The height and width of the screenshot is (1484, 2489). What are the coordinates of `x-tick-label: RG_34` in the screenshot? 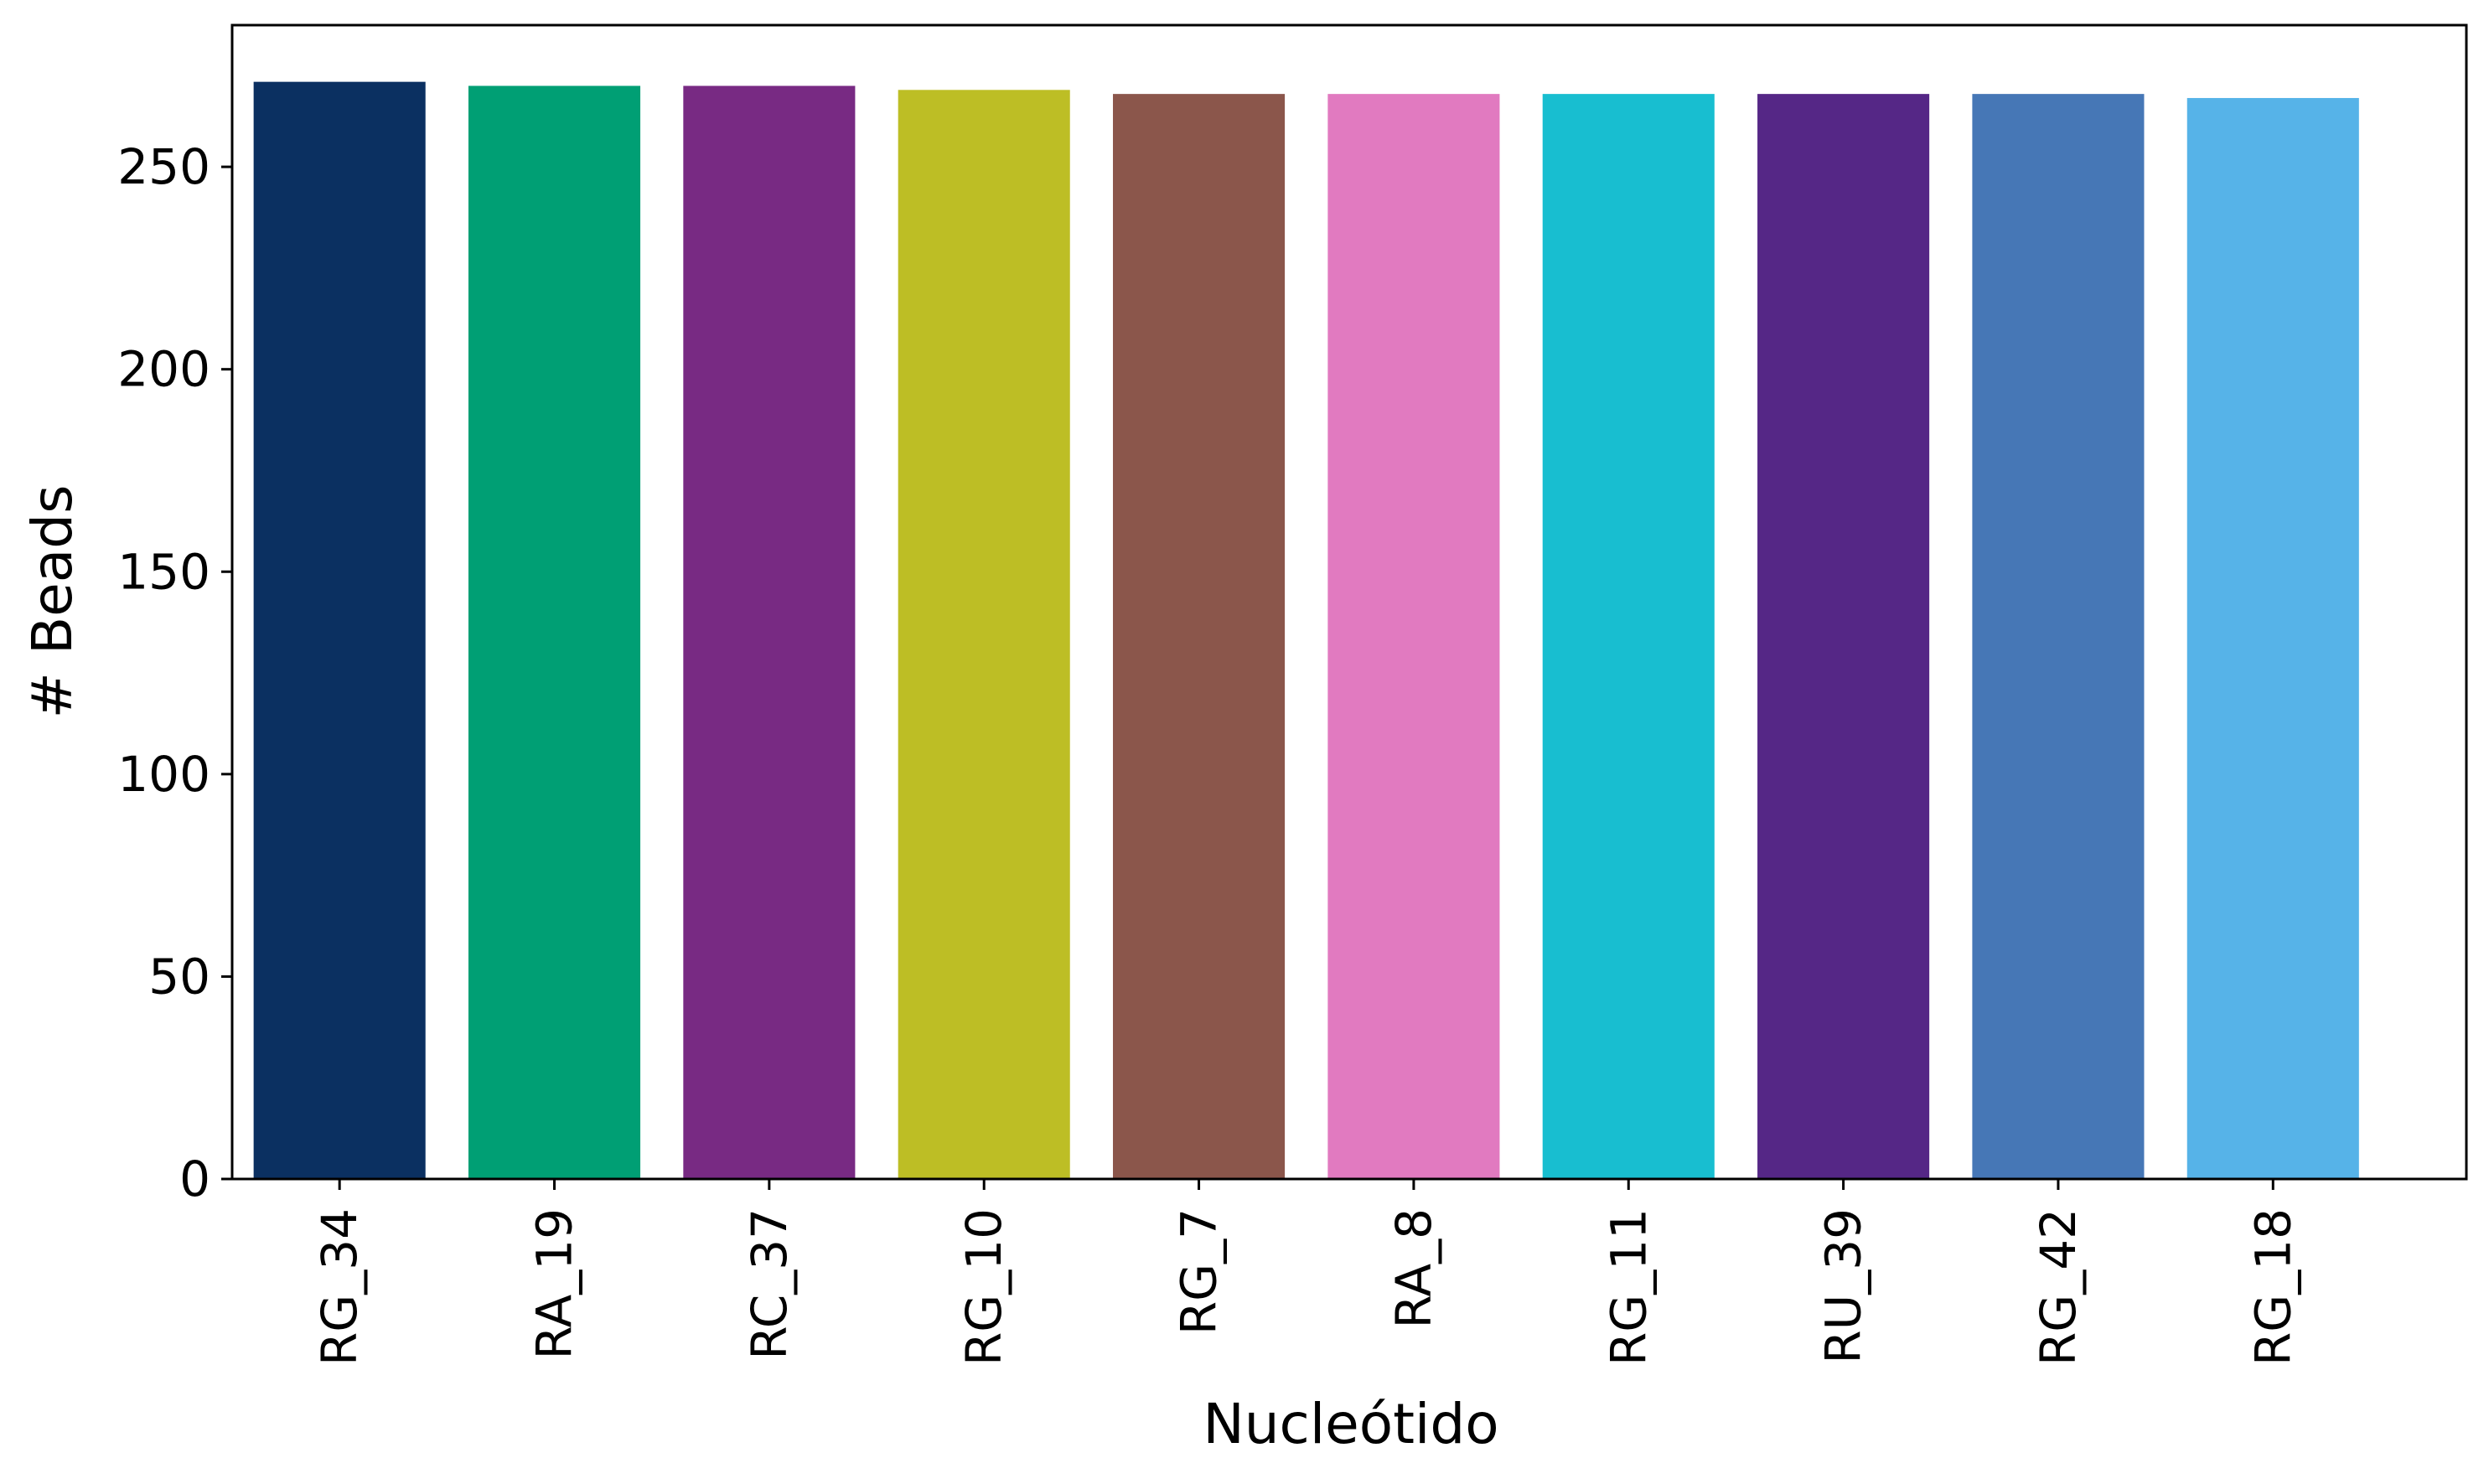 It's located at (340, 1287).